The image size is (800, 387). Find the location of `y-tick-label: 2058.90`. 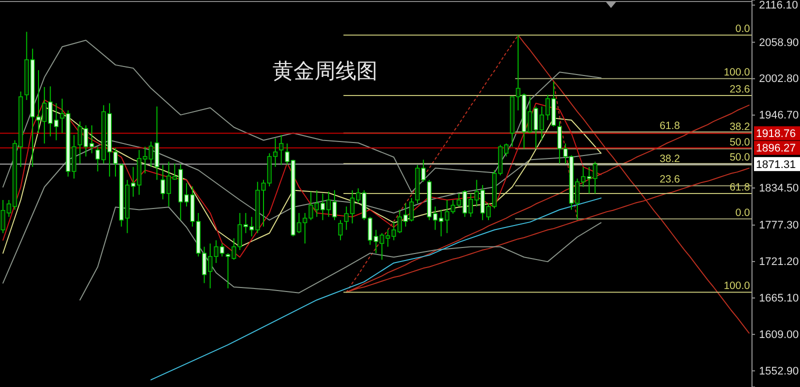

y-tick-label: 2058.90 is located at coordinates (779, 42).